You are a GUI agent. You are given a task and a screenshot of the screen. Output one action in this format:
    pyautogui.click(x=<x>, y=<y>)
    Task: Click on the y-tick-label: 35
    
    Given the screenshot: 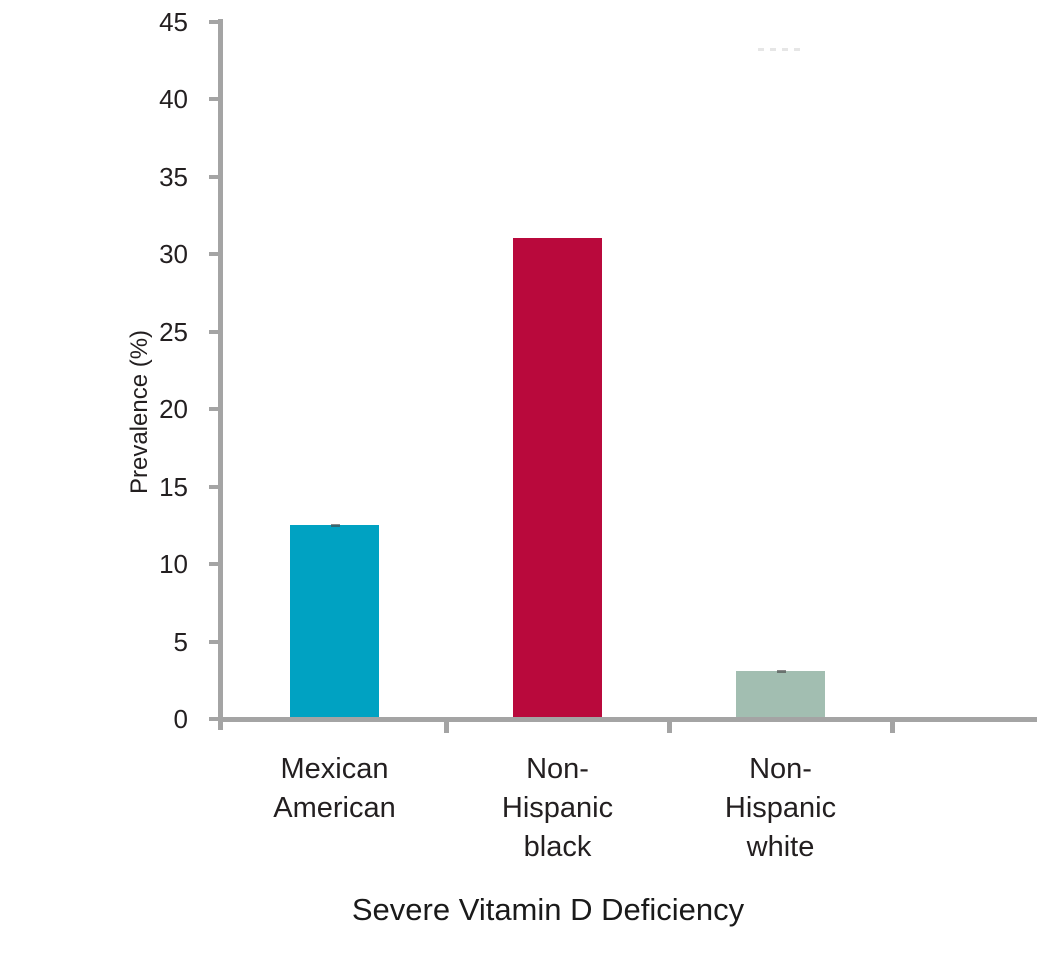 What is the action you would take?
    pyautogui.click(x=173, y=176)
    